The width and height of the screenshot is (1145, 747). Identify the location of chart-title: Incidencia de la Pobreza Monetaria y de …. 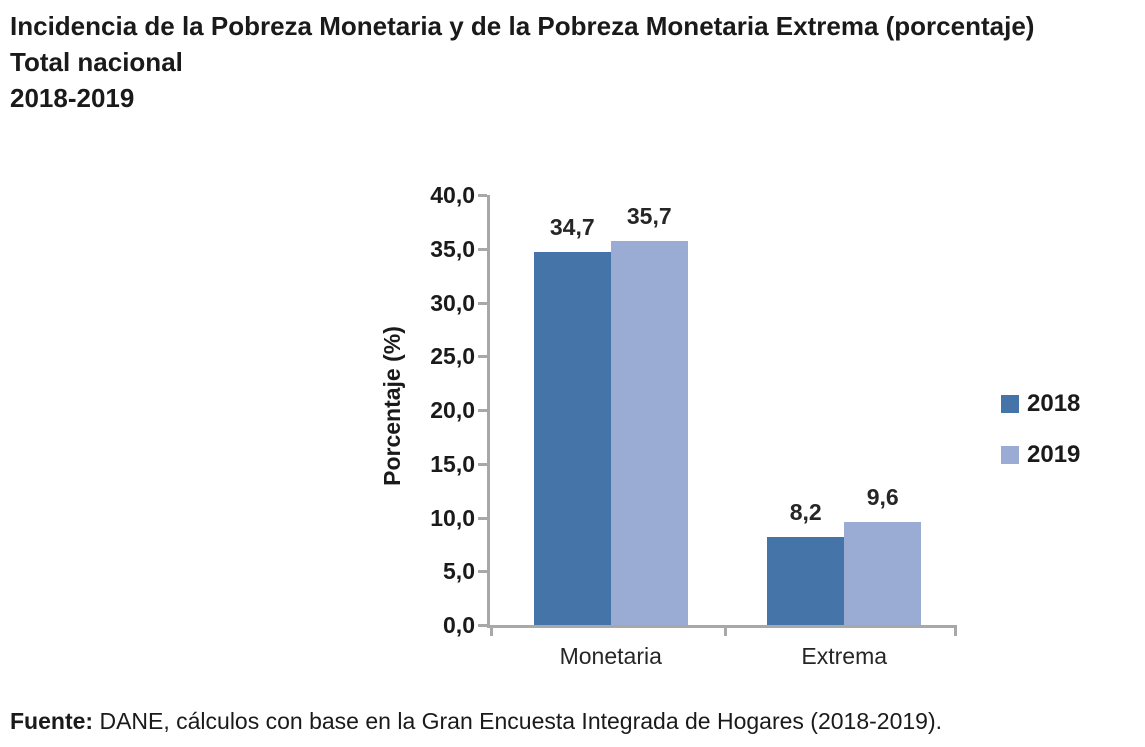
(522, 26).